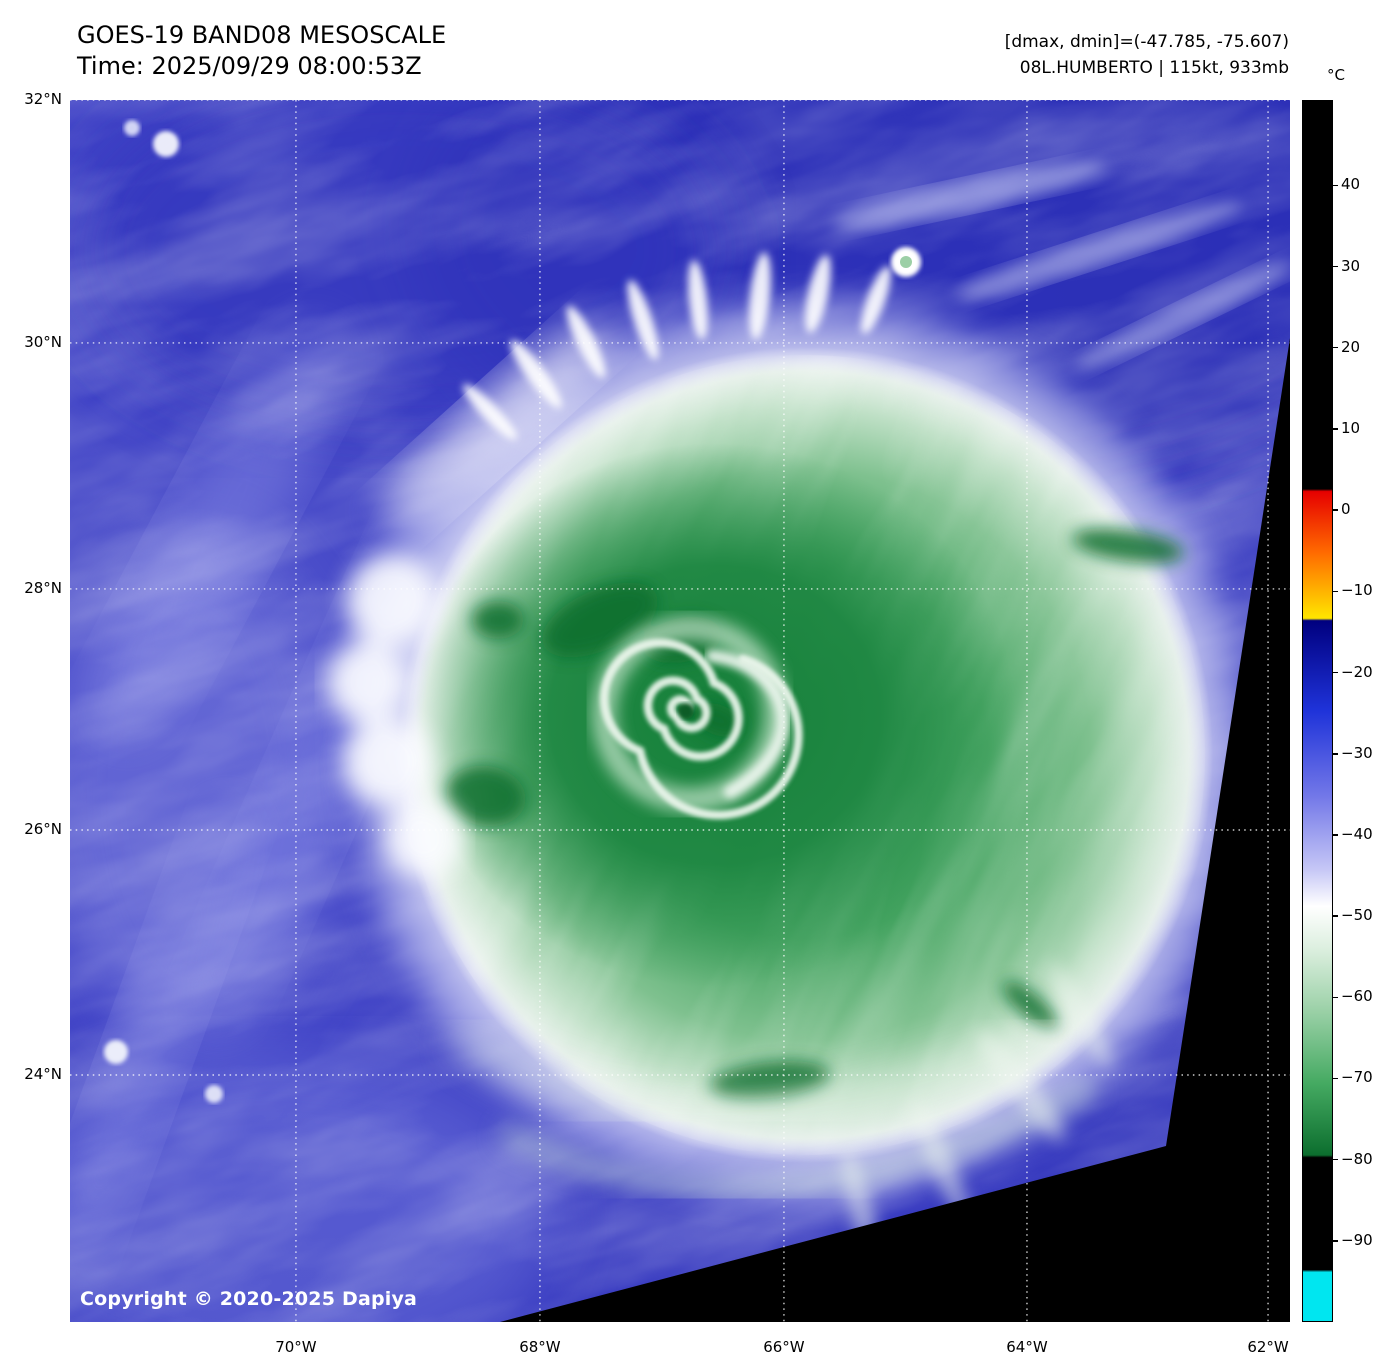 The height and width of the screenshot is (1366, 1390). I want to click on colorbar-tick-label: 0, so click(1346, 509).